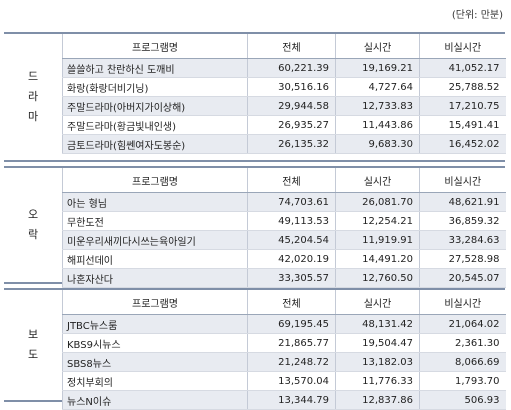  What do you see at coordinates (155, 381) in the screenshot?
I see `program-name: 정치부회의` at bounding box center [155, 381].